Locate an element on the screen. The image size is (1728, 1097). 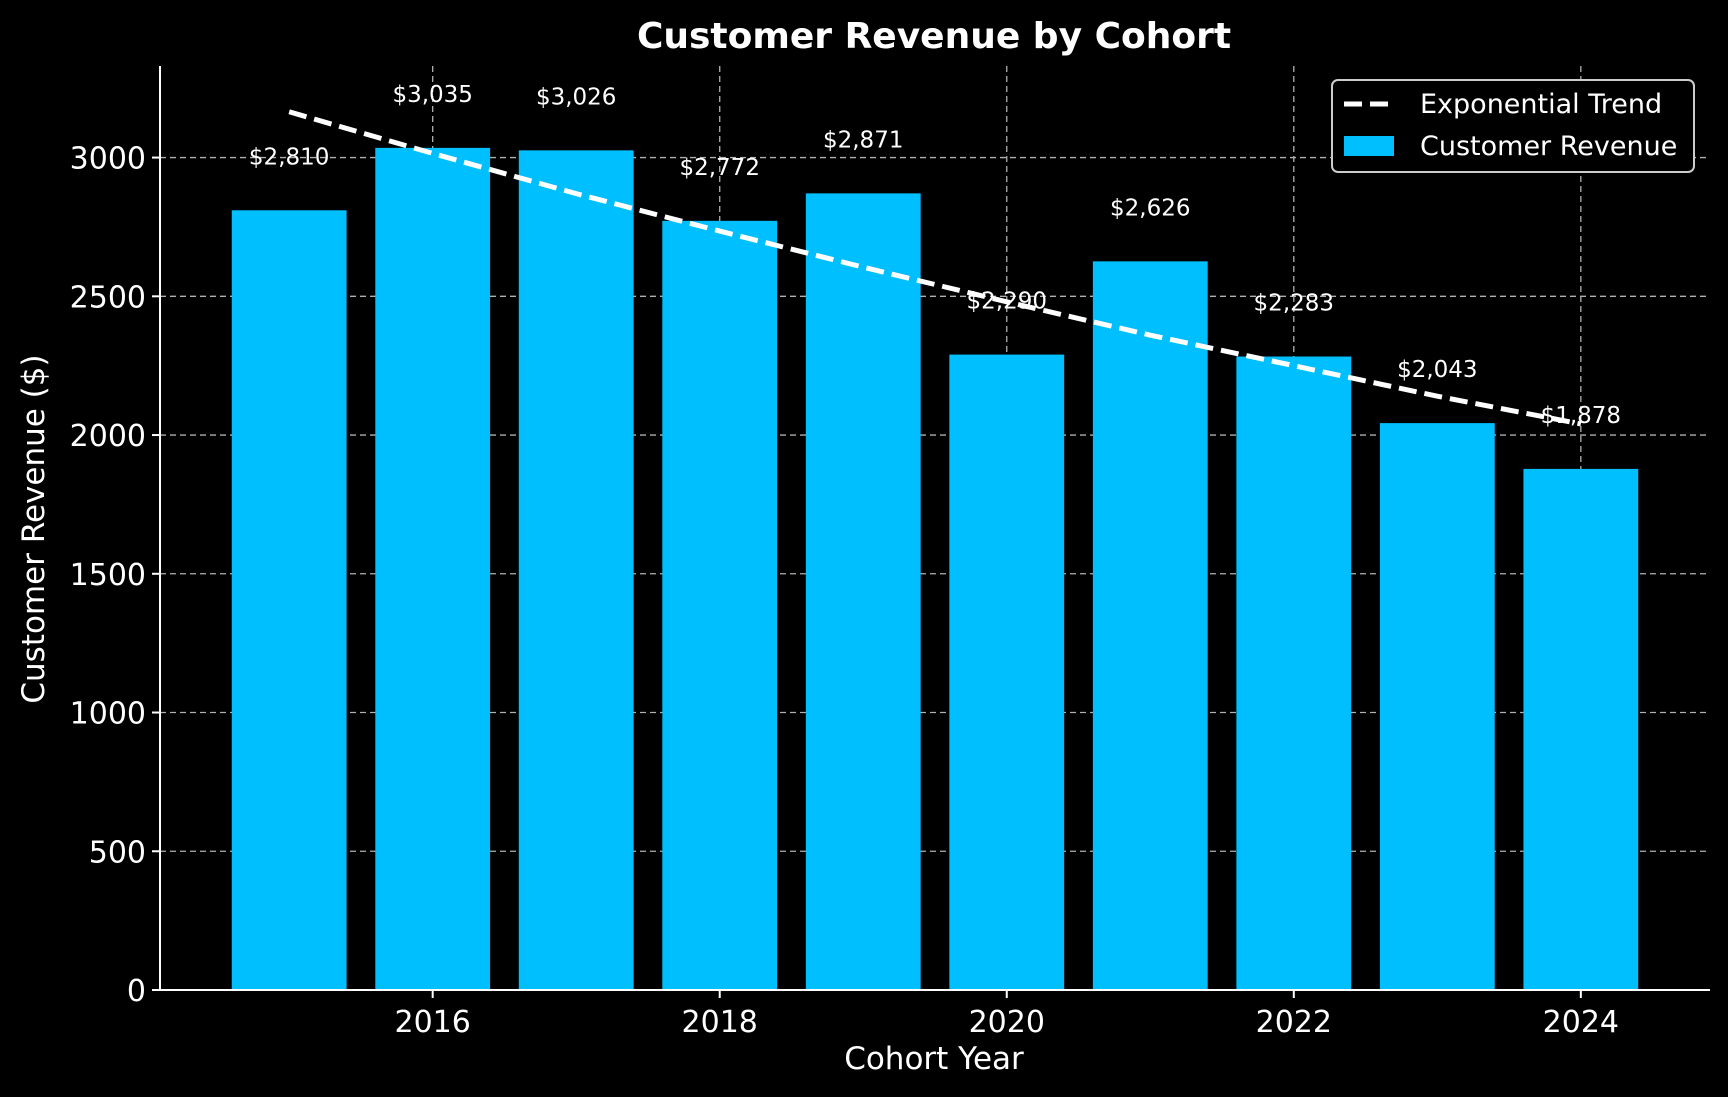
bar-value-label: $2,810 is located at coordinates (289, 157).